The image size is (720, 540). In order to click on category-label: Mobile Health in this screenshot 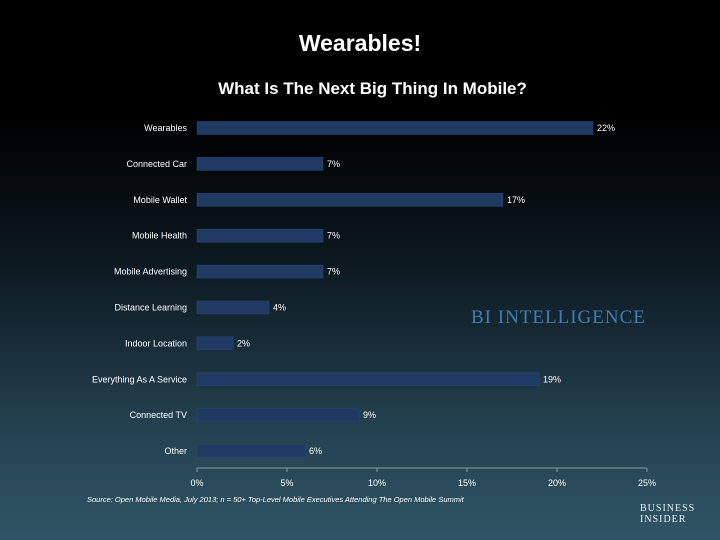, I will do `click(159, 236)`.